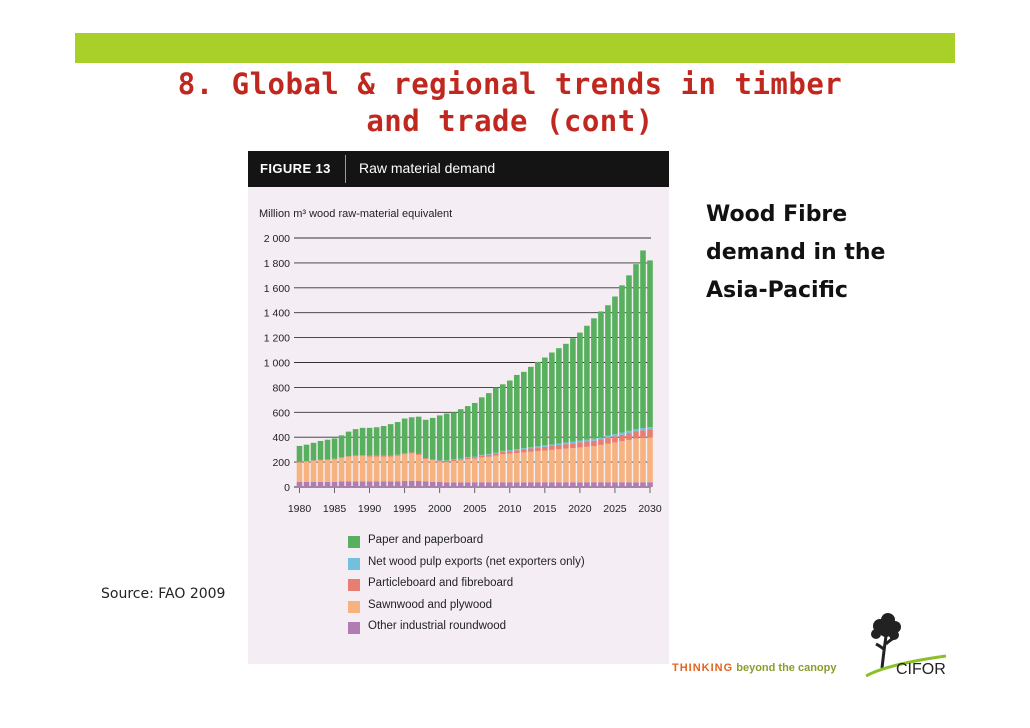  What do you see at coordinates (437, 626) in the screenshot?
I see `legend-label: Other industrial roundwood` at bounding box center [437, 626].